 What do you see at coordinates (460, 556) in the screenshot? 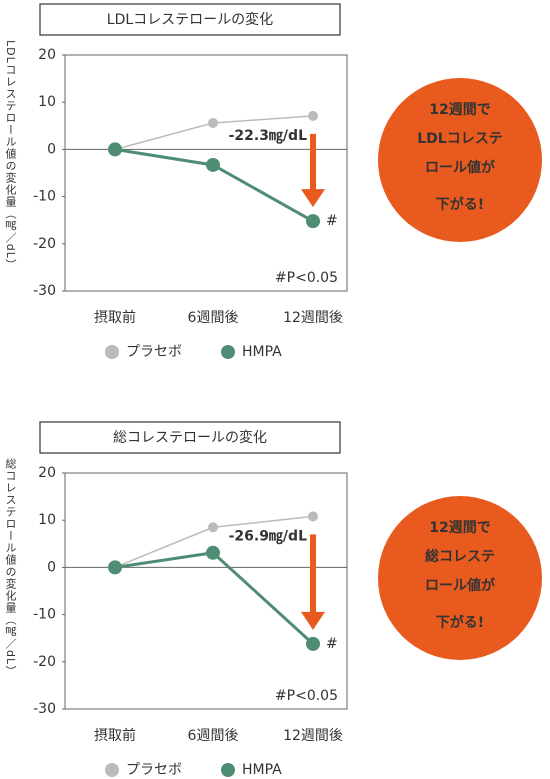
I see `callout-text: 総コレステ` at bounding box center [460, 556].